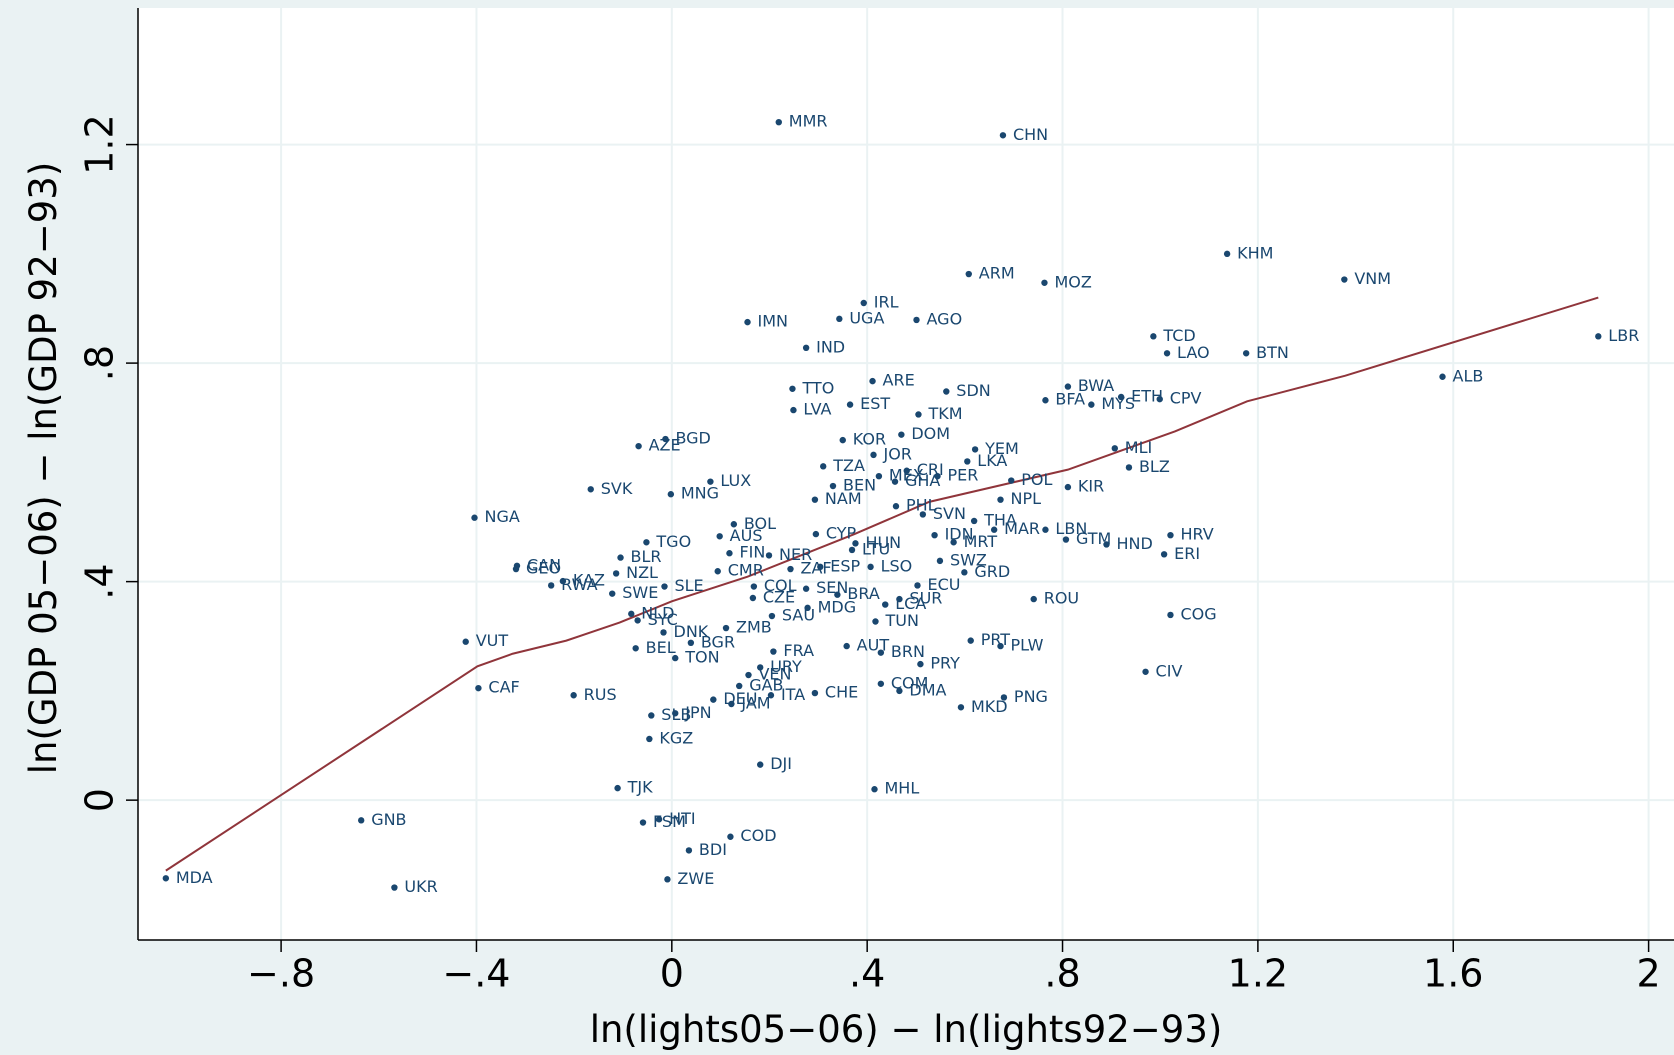 This screenshot has height=1055, width=1674. Describe the element at coordinates (841, 692) in the screenshot. I see `point-label: CHE` at that location.